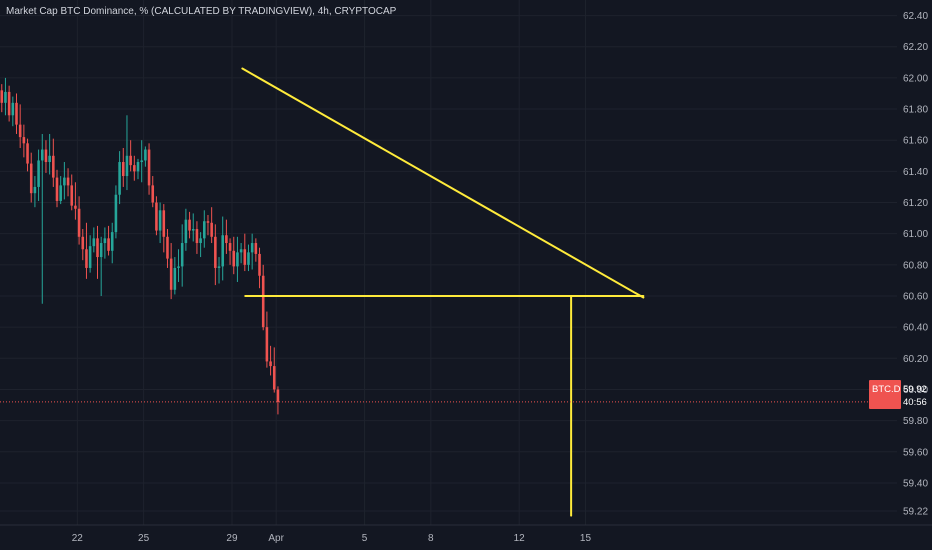  Describe the element at coordinates (886, 389) in the screenshot. I see `price-tag-symbol: BTC.D` at that location.